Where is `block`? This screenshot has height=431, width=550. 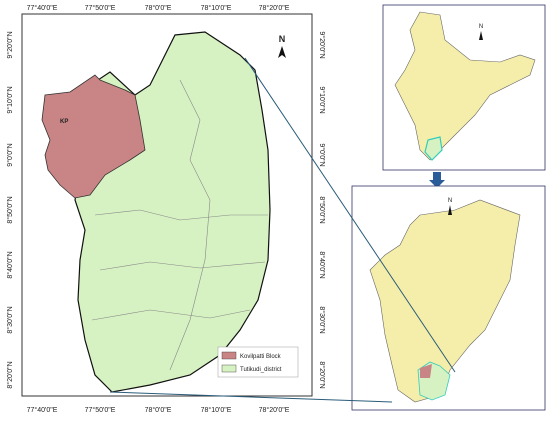 block is located at coordinates (93, 136).